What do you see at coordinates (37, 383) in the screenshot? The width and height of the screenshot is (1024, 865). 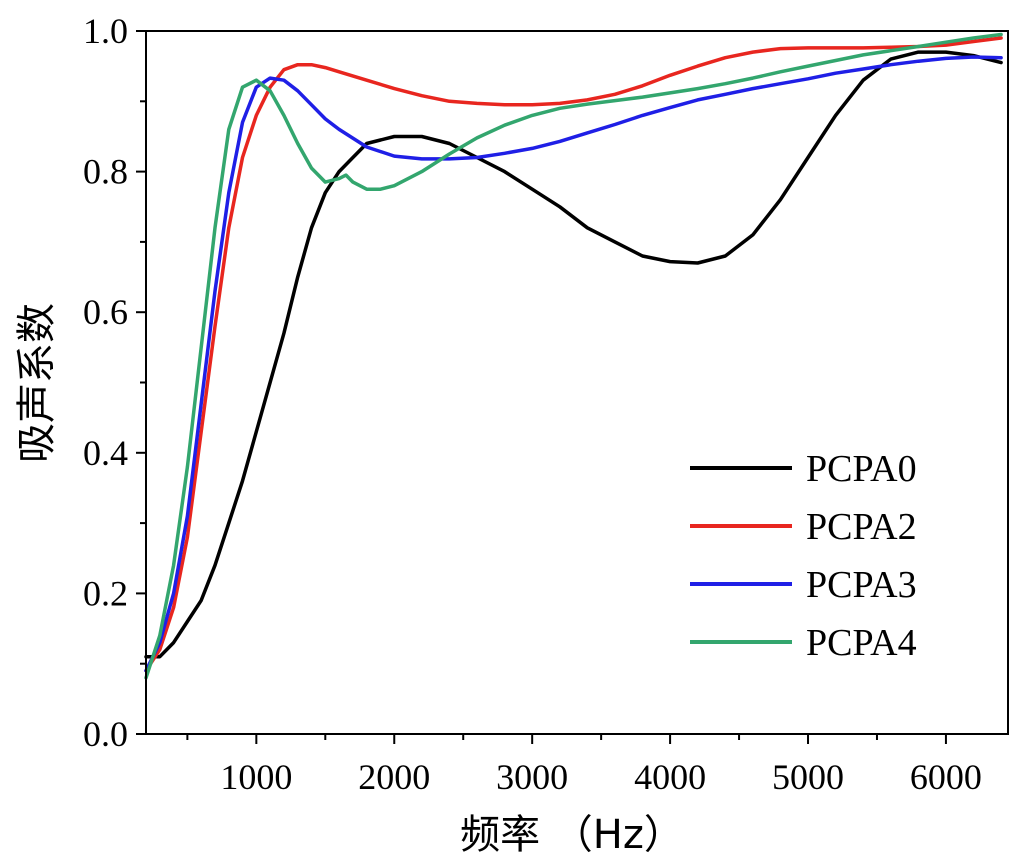 I see `y-axis-title: 吸声系数` at bounding box center [37, 383].